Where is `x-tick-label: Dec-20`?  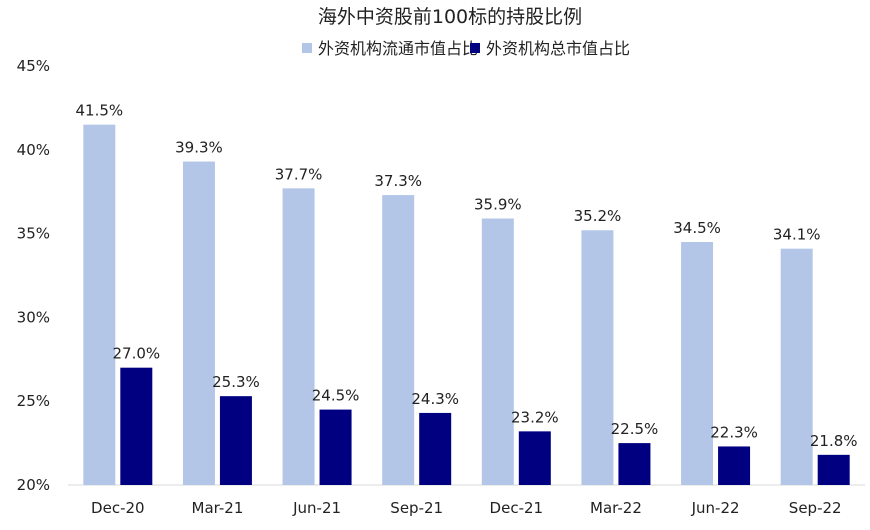 x-tick-label: Dec-20 is located at coordinates (118, 508).